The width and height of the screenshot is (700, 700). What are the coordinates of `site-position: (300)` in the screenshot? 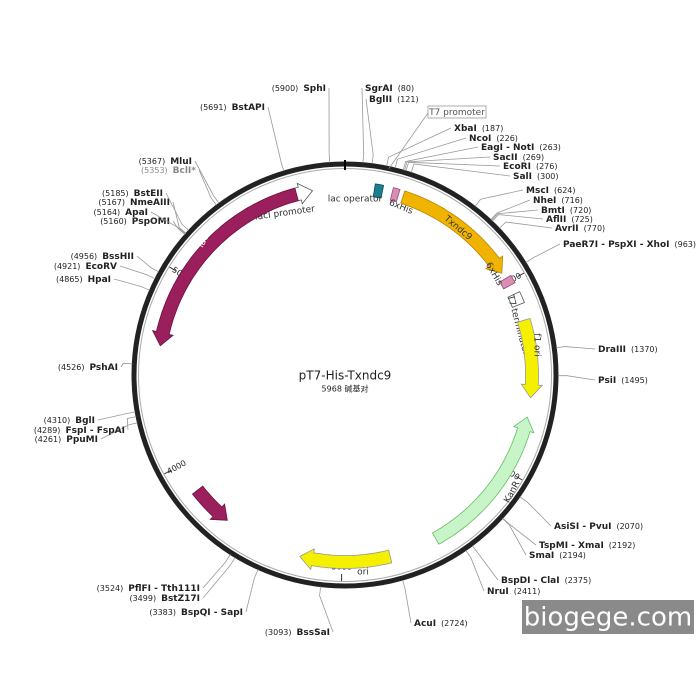 It's located at (548, 176).